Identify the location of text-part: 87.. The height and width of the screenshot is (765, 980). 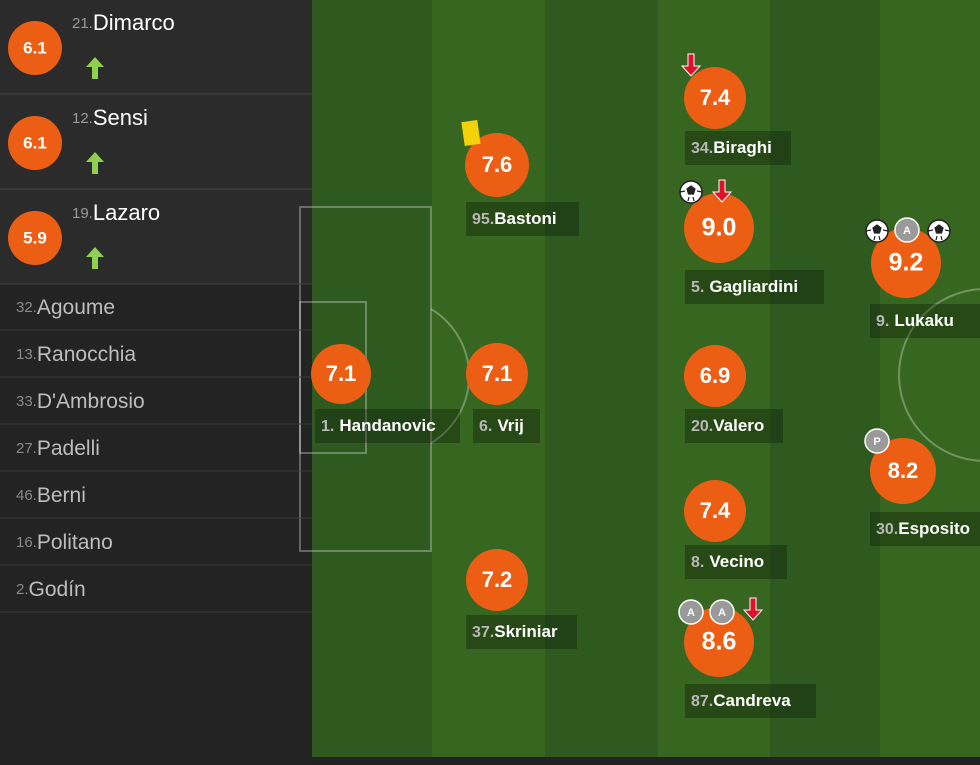
(702, 701).